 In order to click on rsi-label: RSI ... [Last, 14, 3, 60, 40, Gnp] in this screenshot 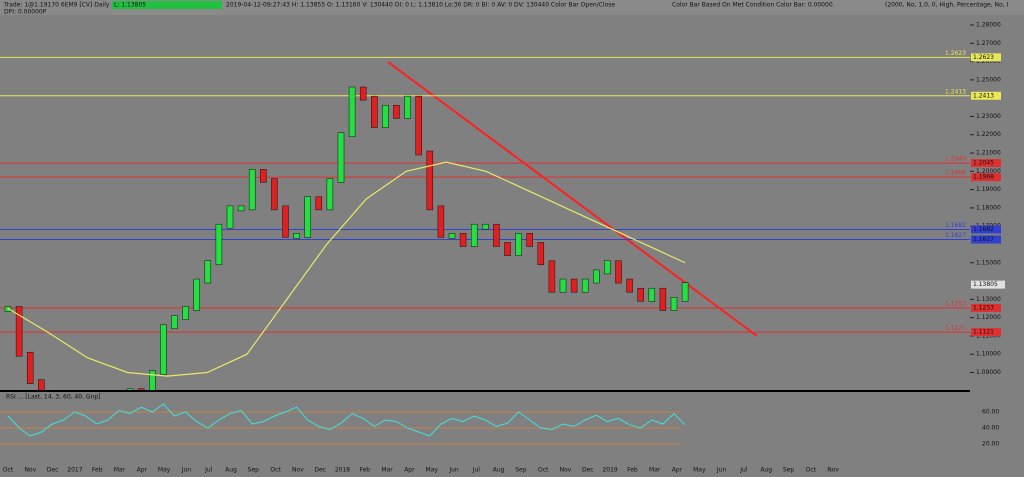, I will do `click(53, 397)`.